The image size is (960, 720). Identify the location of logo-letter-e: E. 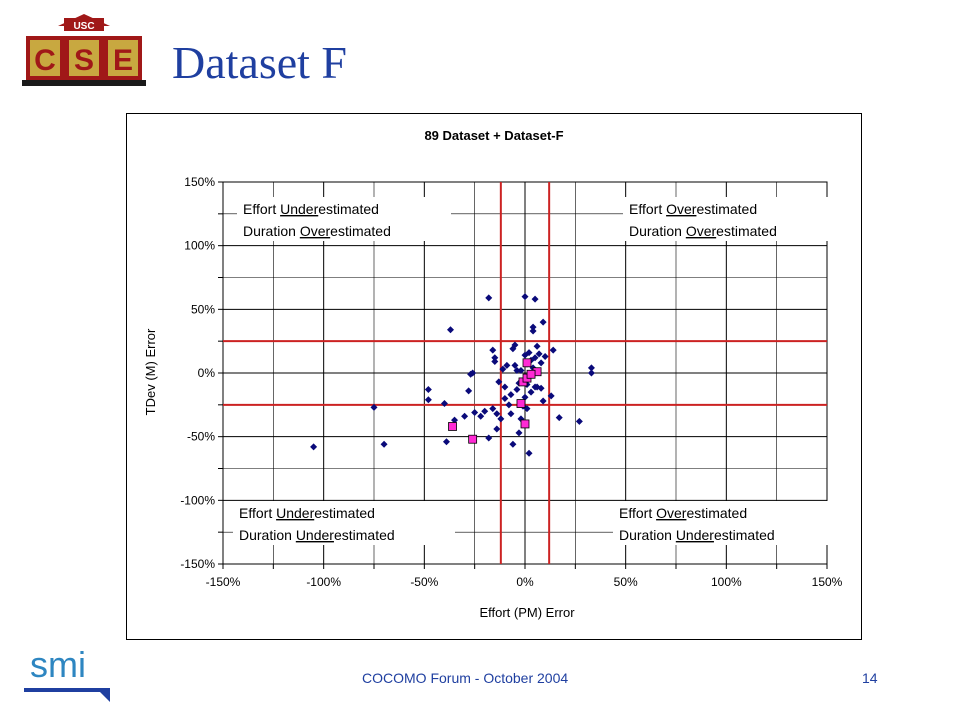
(123, 60).